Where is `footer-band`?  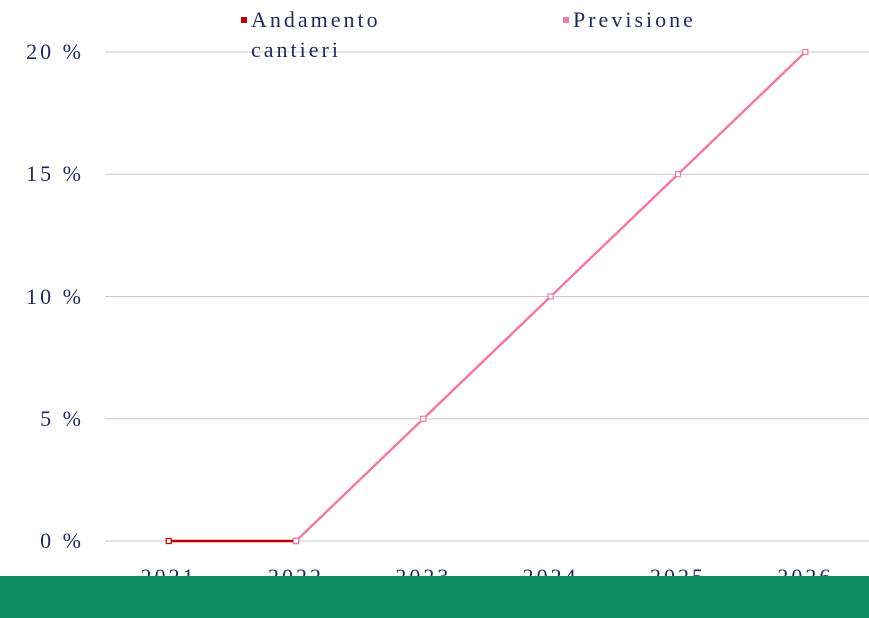
footer-band is located at coordinates (434, 597).